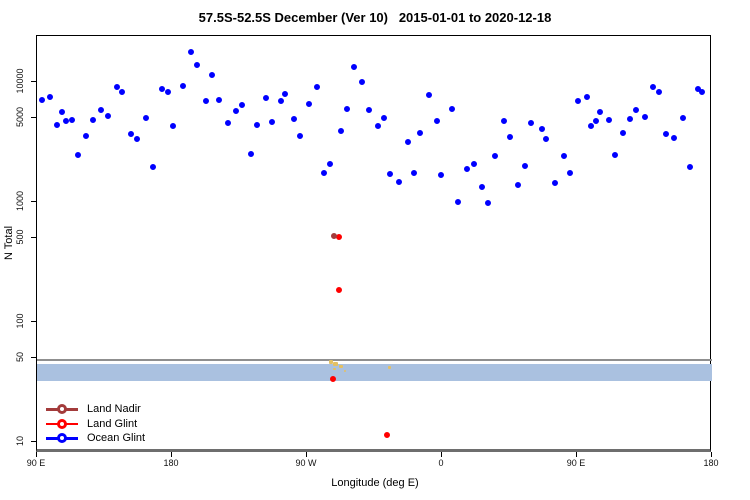 Image resolution: width=750 pixels, height=500 pixels. What do you see at coordinates (114, 409) in the screenshot?
I see `legend-label: Land Nadir` at bounding box center [114, 409].